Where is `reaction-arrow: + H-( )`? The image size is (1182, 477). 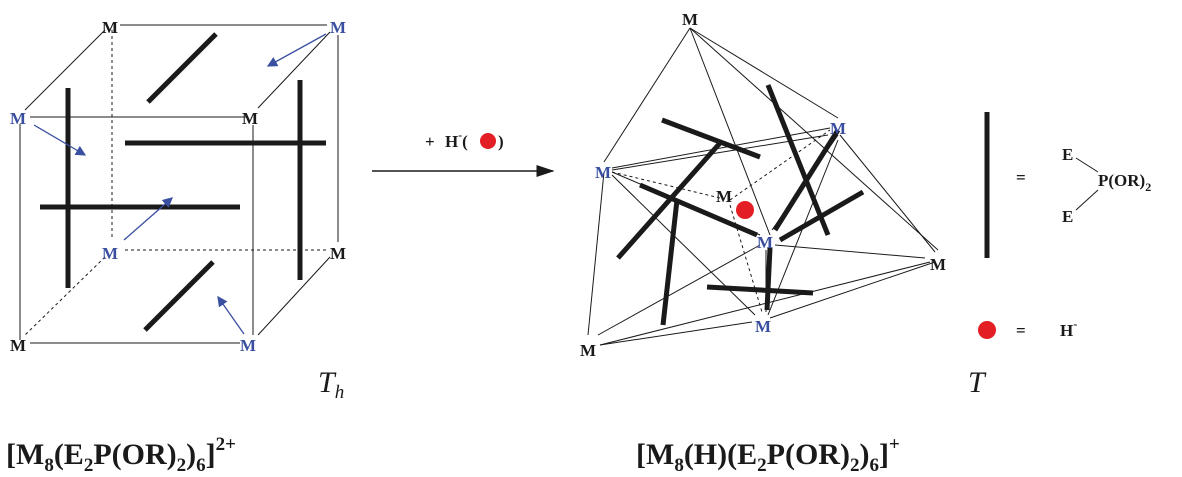 reaction-arrow: + H-( ) is located at coordinates (463, 152).